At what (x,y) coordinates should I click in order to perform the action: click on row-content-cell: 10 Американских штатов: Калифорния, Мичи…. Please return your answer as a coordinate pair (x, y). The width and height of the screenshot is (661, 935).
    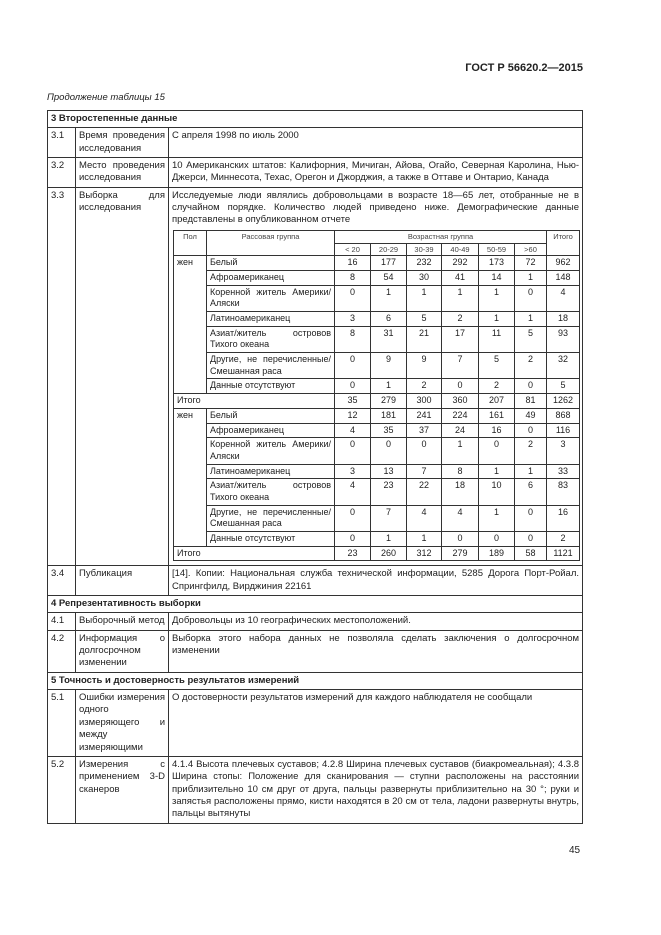
    Looking at the image, I should click on (375, 172).